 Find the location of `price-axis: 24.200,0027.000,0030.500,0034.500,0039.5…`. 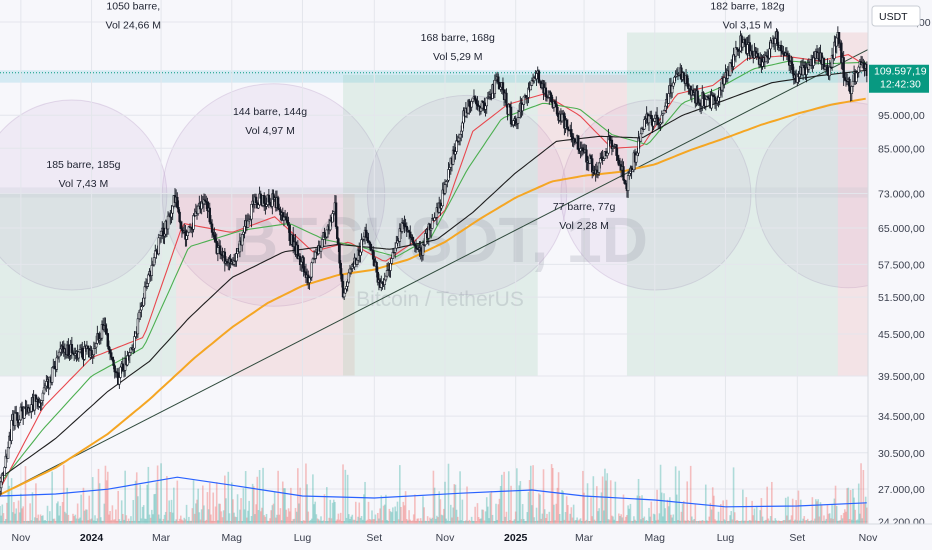

price-axis: 24.200,0027.000,0030.500,0034.500,0039.5… is located at coordinates (899, 275).